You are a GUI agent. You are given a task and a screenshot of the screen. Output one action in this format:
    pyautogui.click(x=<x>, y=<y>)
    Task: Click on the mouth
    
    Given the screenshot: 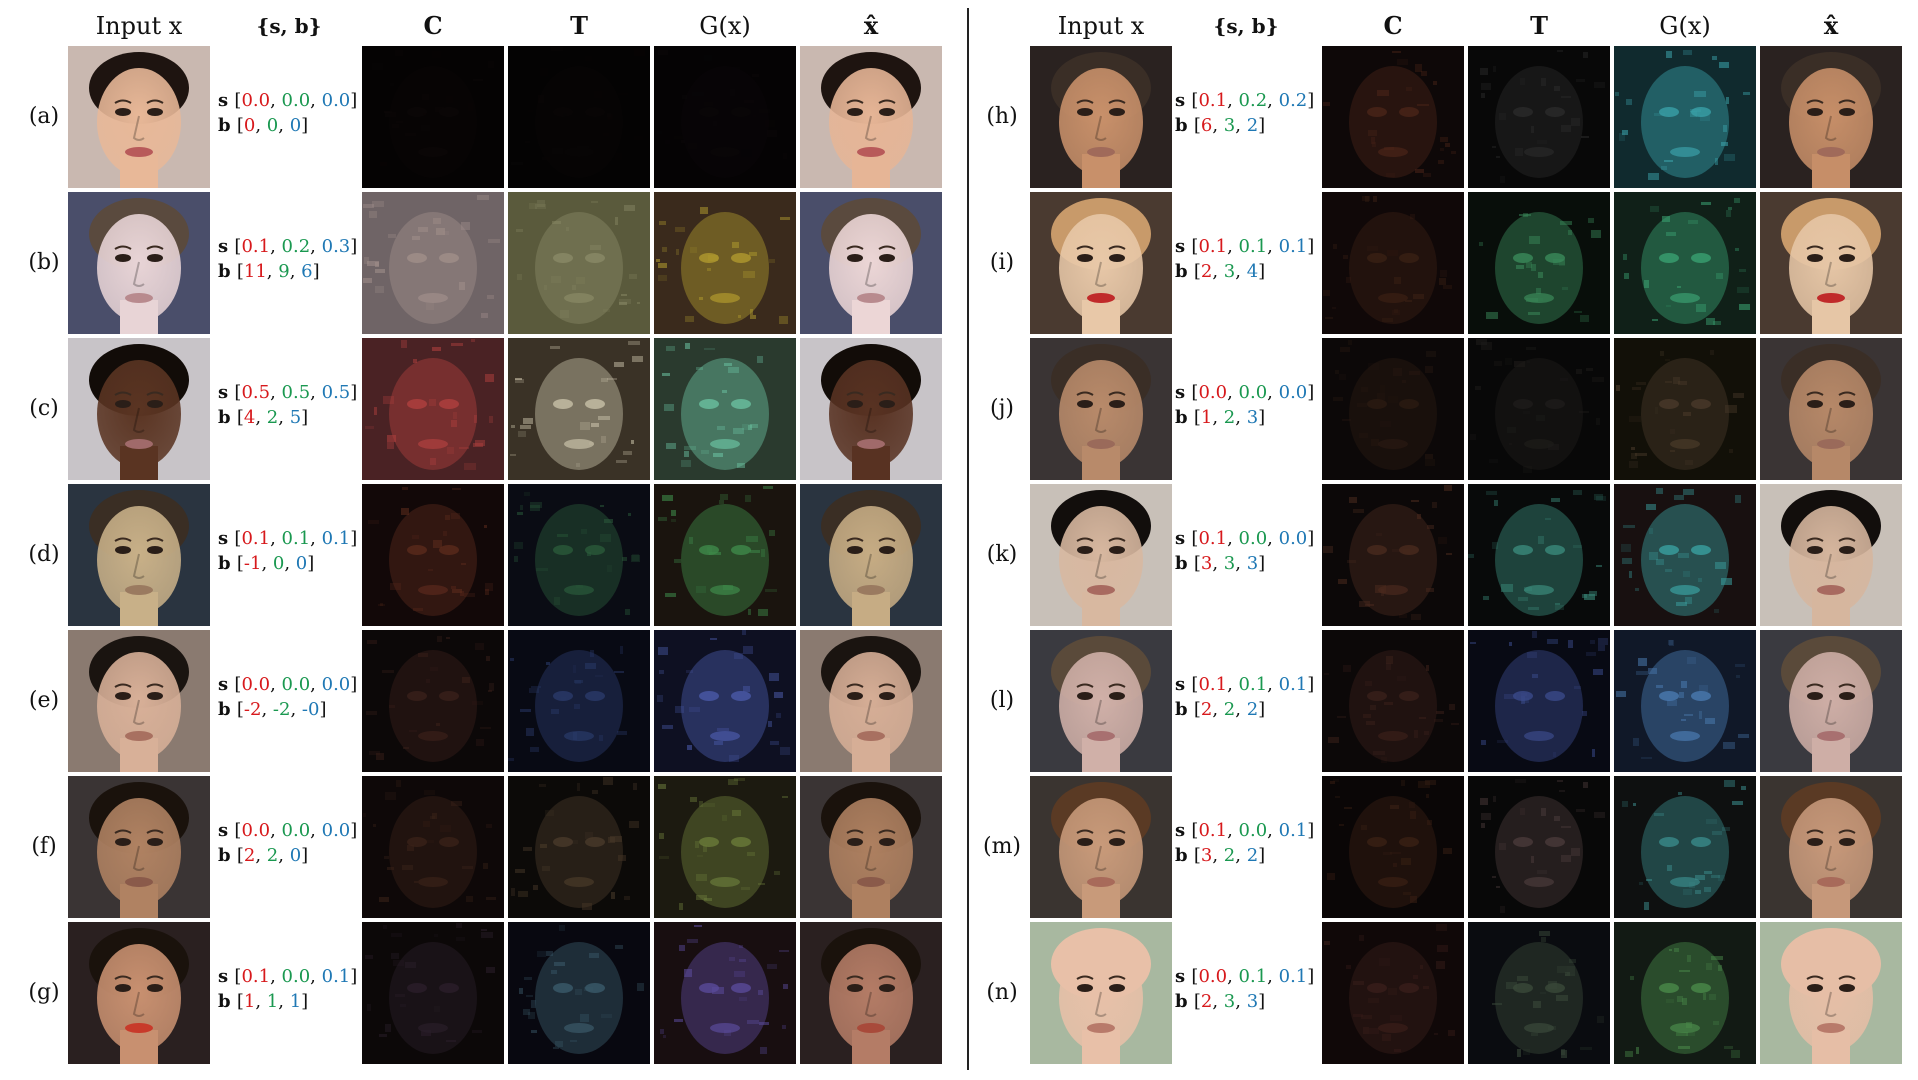 What is the action you would take?
    pyautogui.click(x=139, y=1028)
    